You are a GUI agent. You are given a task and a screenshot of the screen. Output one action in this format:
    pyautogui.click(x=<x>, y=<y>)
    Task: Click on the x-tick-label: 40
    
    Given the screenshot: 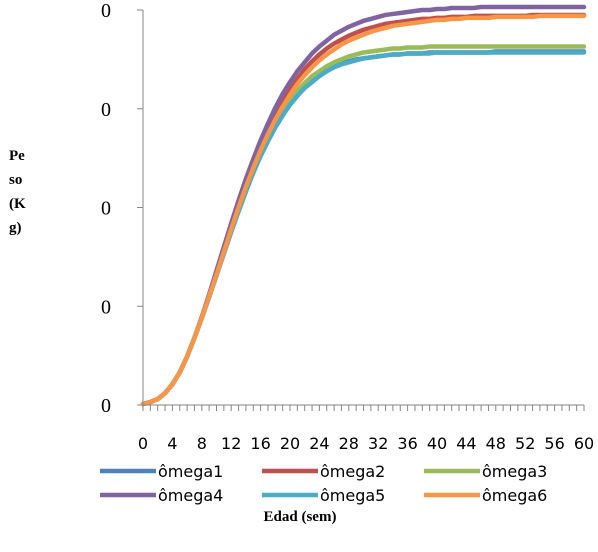 What is the action you would take?
    pyautogui.click(x=437, y=443)
    